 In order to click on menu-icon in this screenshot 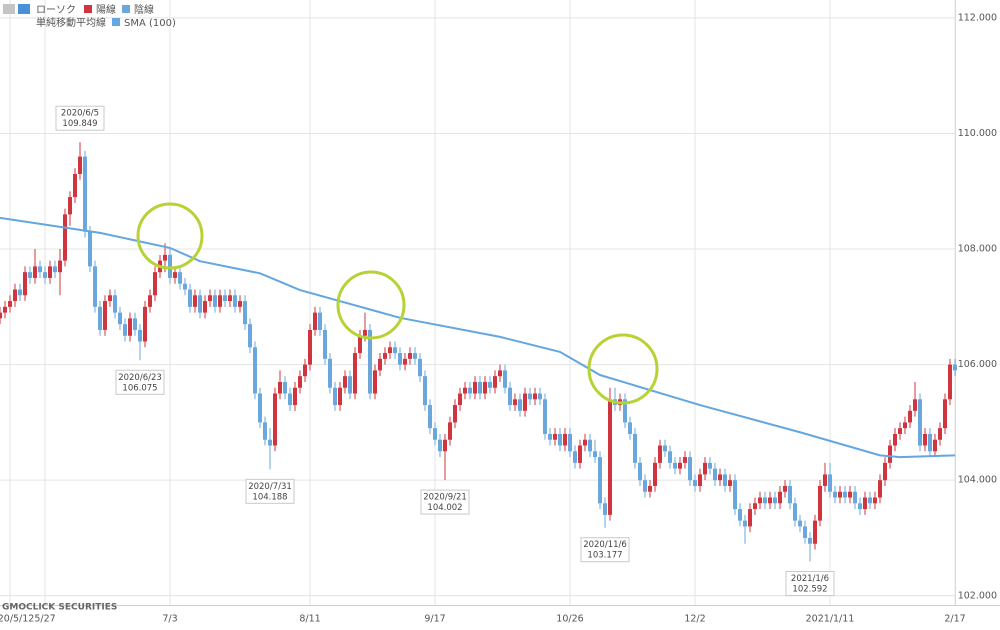, I will do `click(9, 9)`.